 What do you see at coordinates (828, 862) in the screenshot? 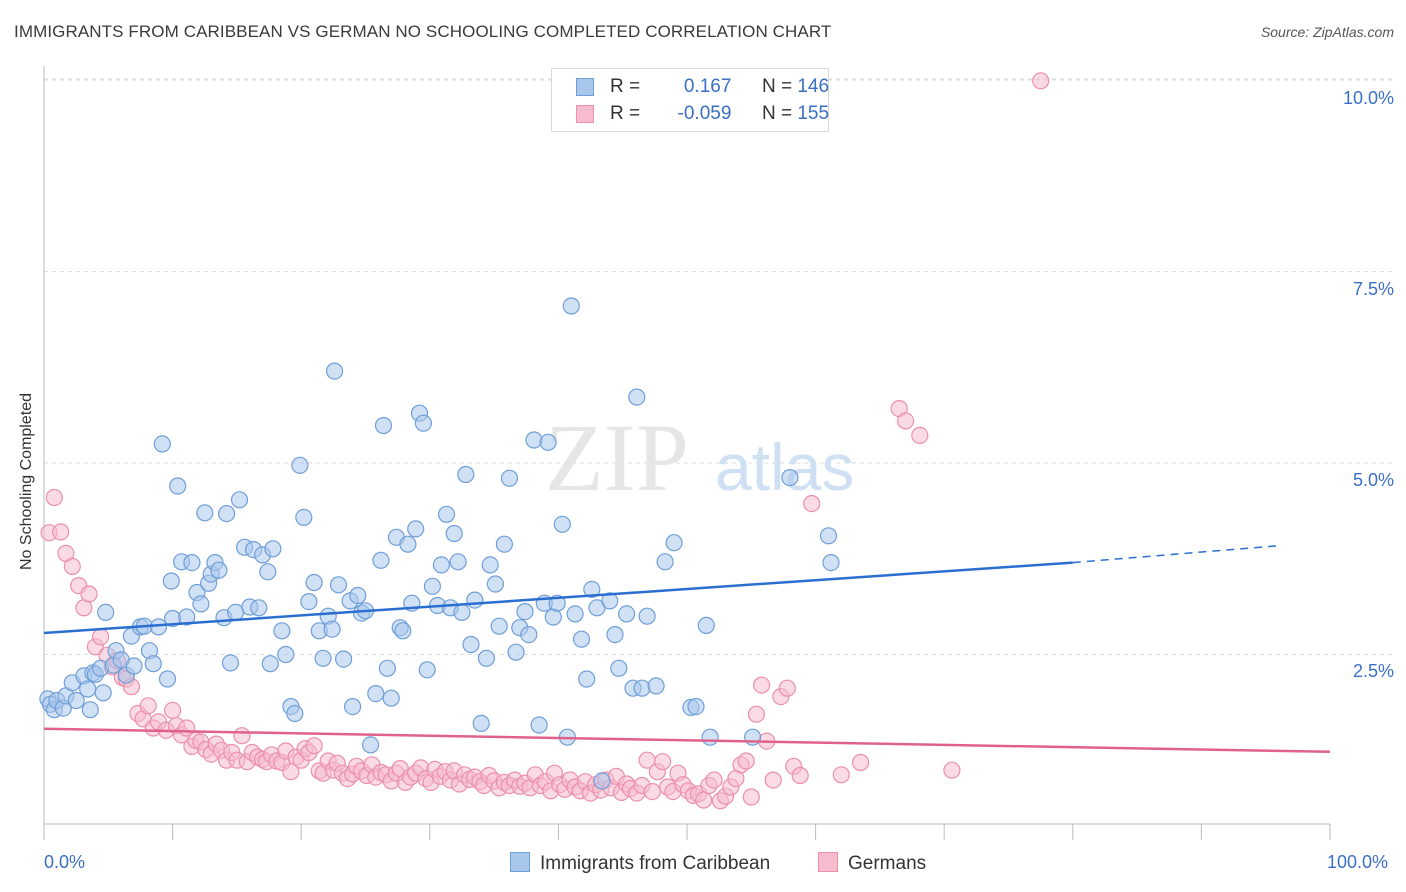
I see `bottom-legend-swatch-pink` at bounding box center [828, 862].